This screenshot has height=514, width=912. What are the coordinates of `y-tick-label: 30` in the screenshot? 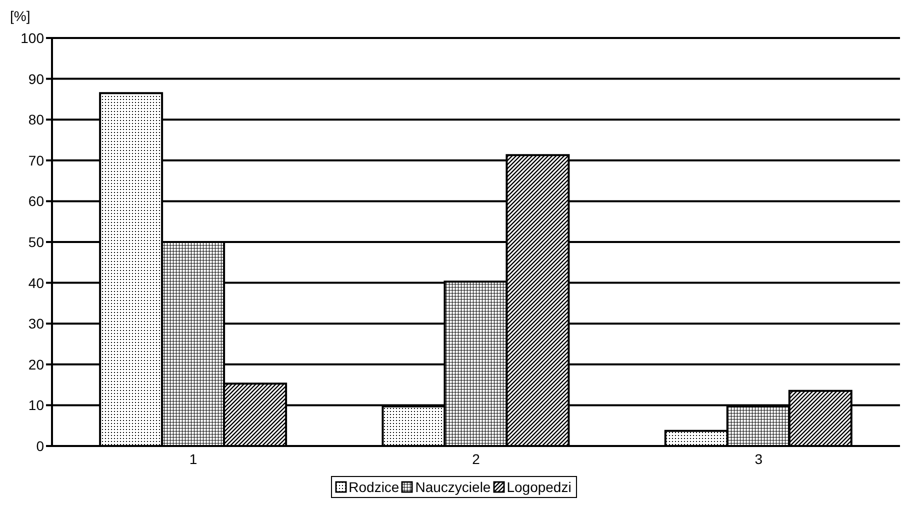 It's located at (36, 324).